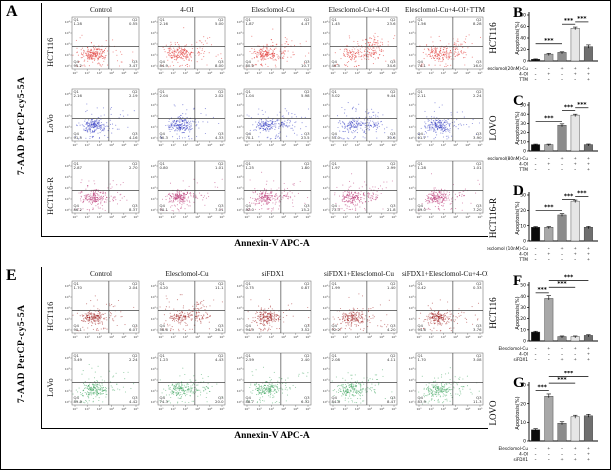  I want to click on cell-line-label: LOVO, so click(493, 127).